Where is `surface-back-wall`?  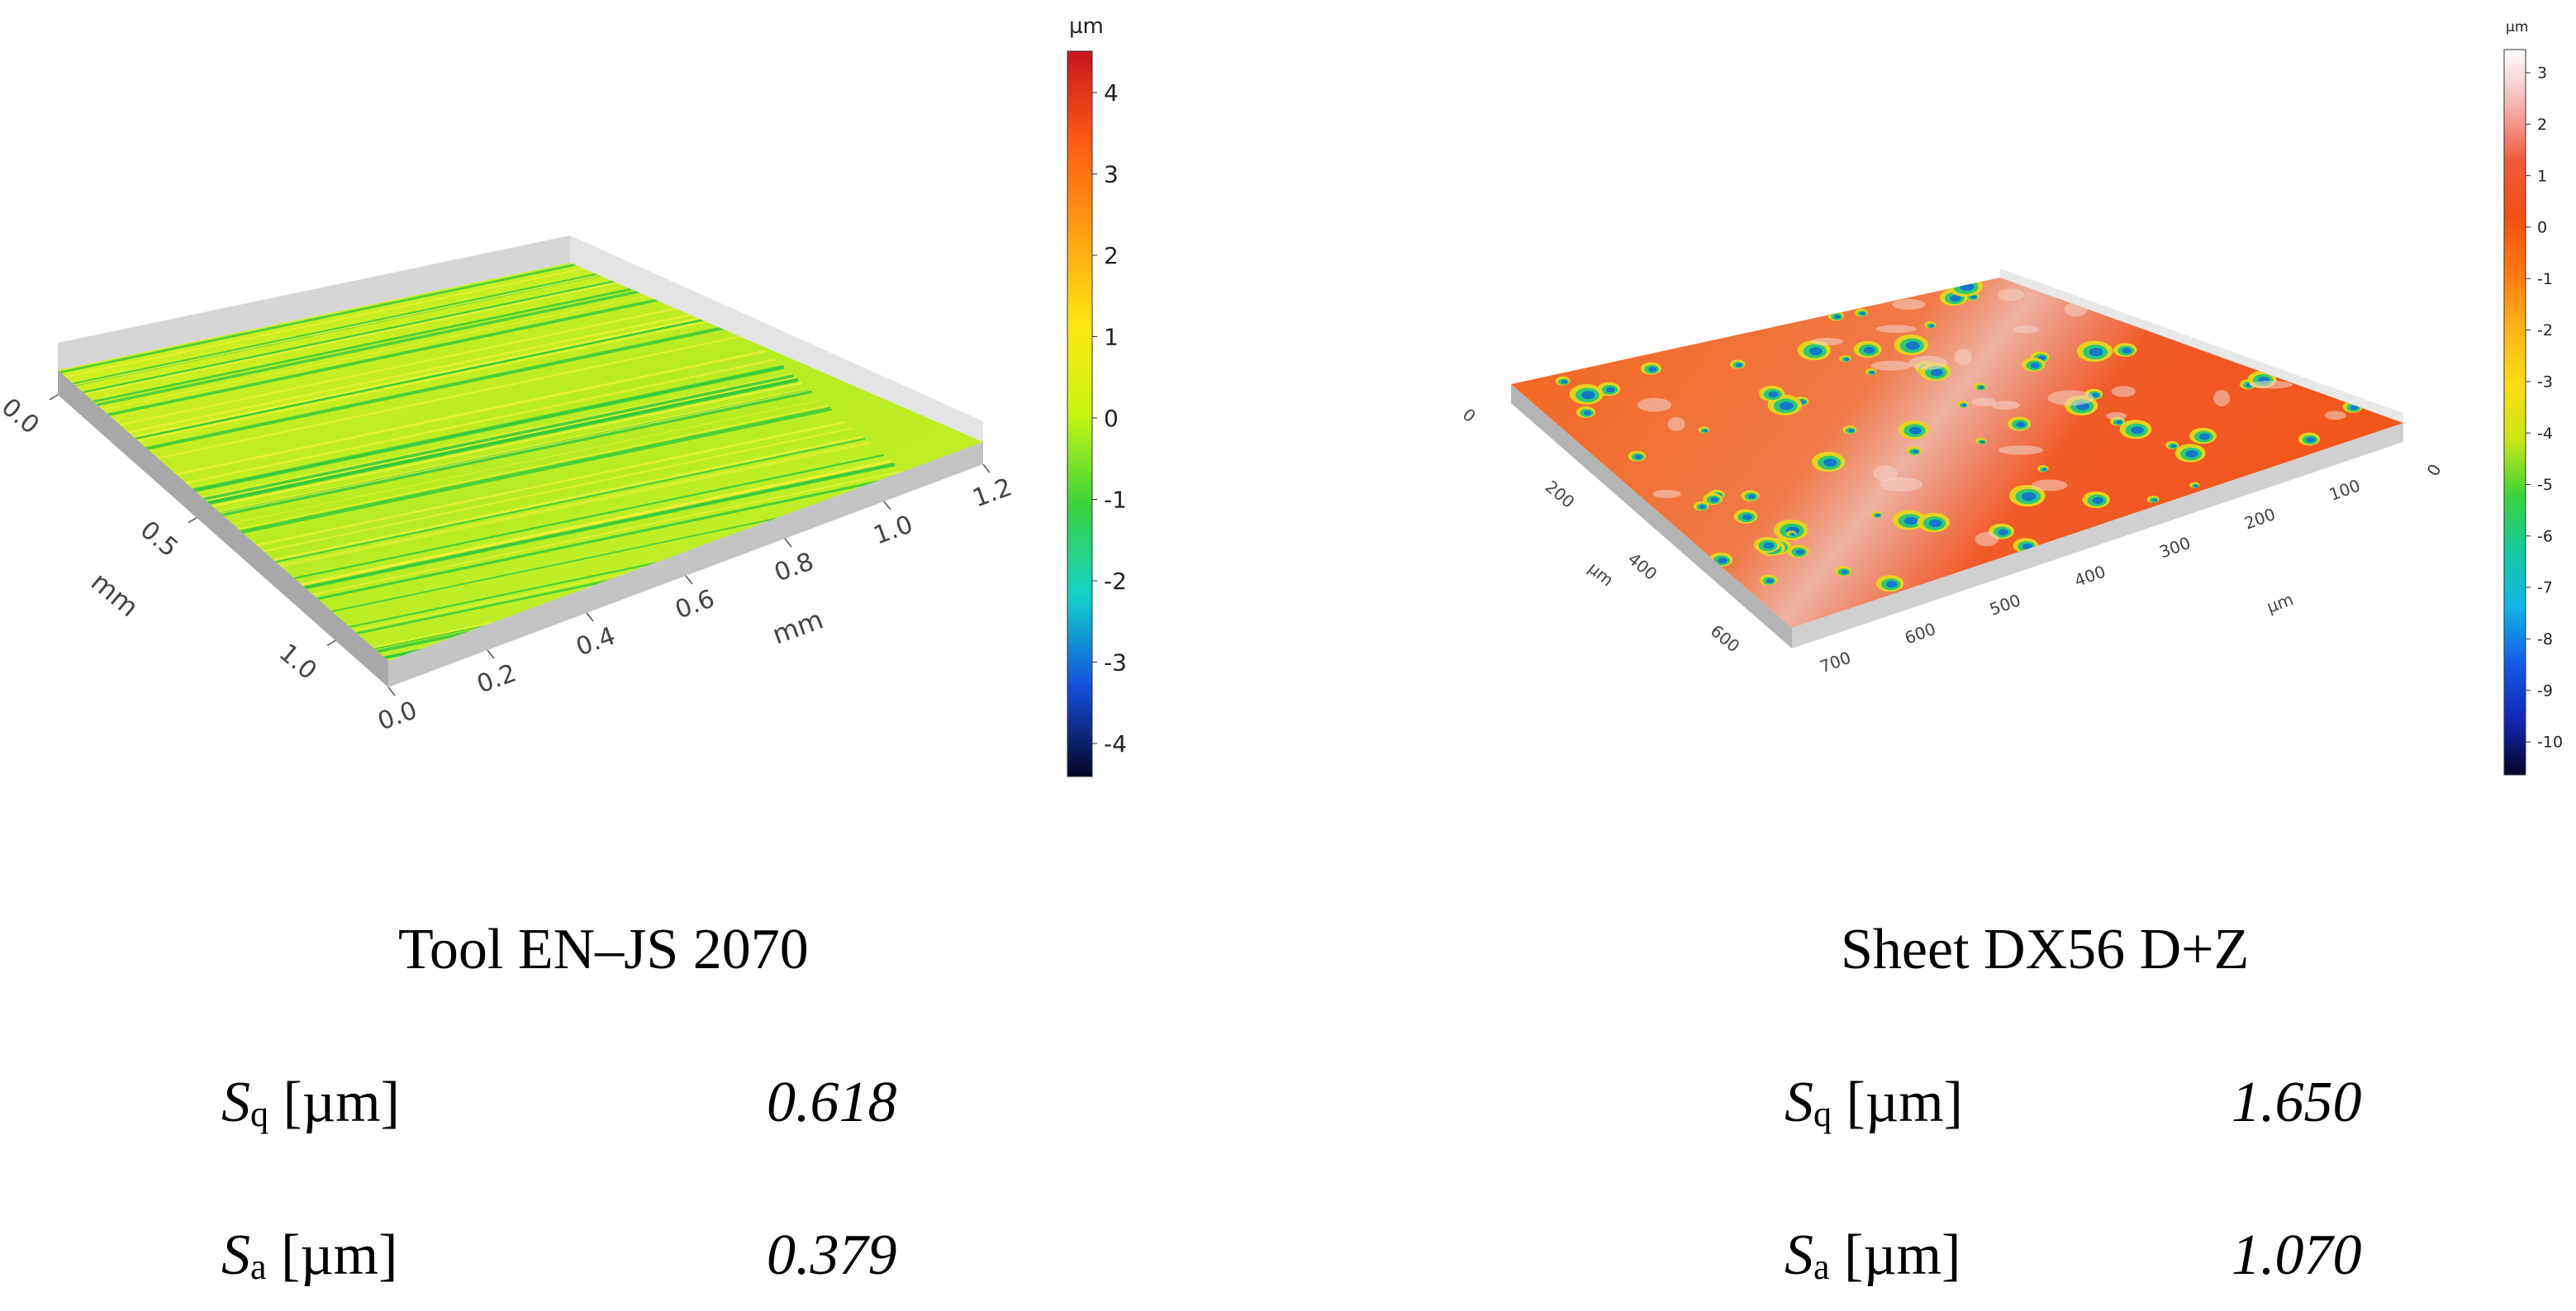 surface-back-wall is located at coordinates (314, 302).